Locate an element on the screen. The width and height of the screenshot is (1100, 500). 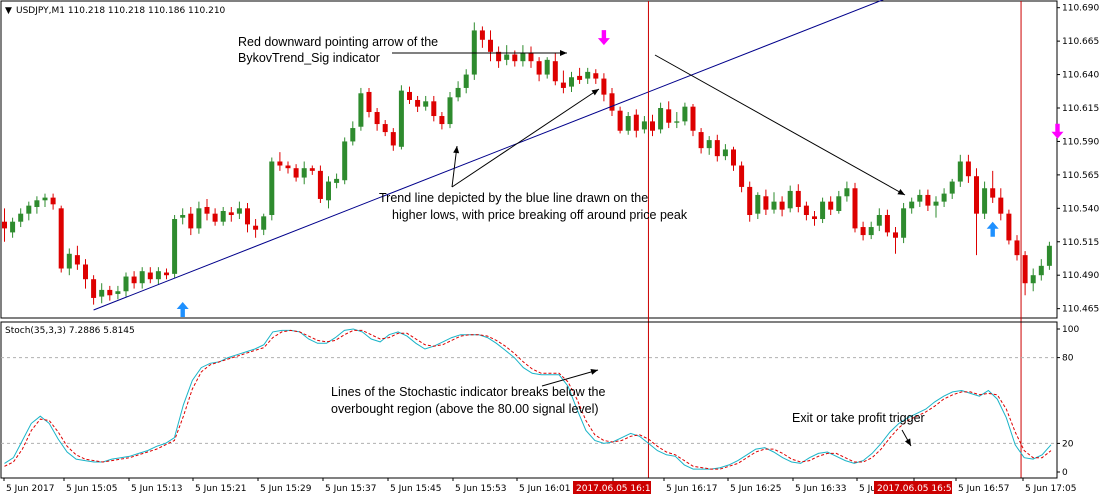
red-arrow-pointer-head is located at coordinates (563, 53).